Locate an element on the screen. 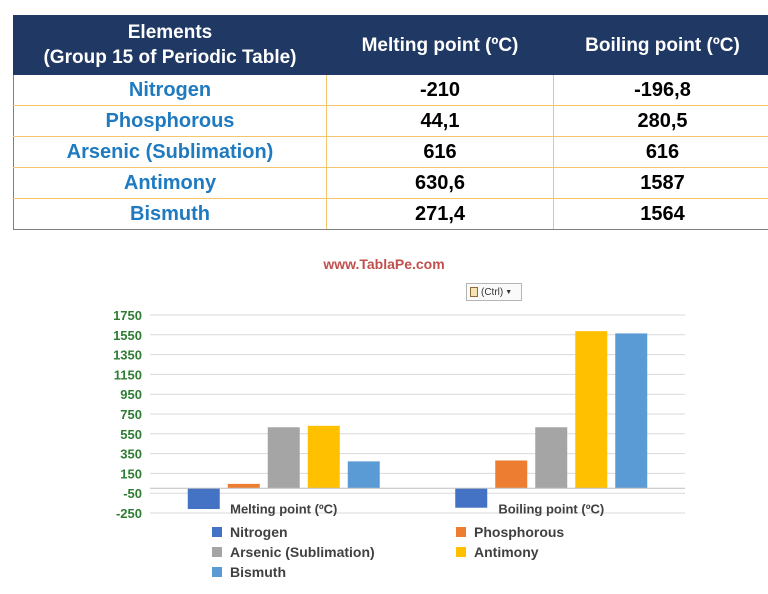 This screenshot has height=594, width=768. element-name-cell: Bismuth is located at coordinates (170, 214).